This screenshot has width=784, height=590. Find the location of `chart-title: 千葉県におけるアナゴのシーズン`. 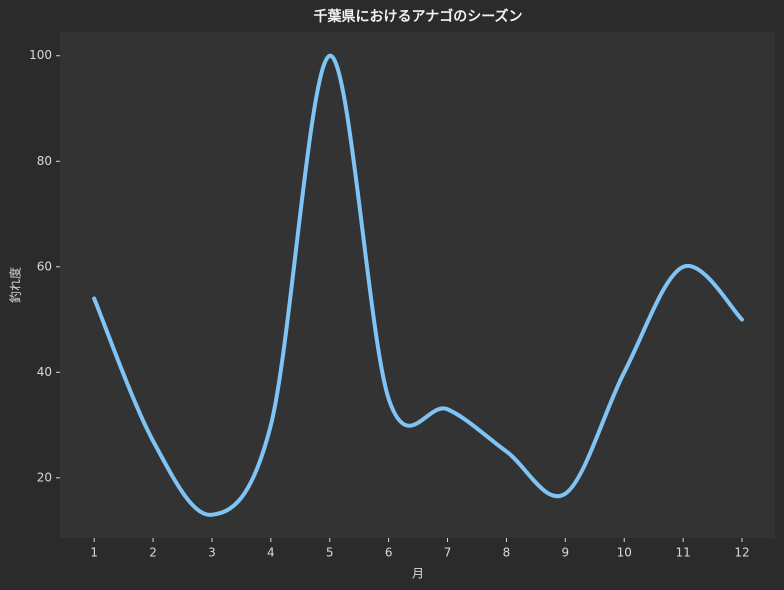

chart-title: 千葉県におけるアナゴのシーズン is located at coordinates (417, 16).